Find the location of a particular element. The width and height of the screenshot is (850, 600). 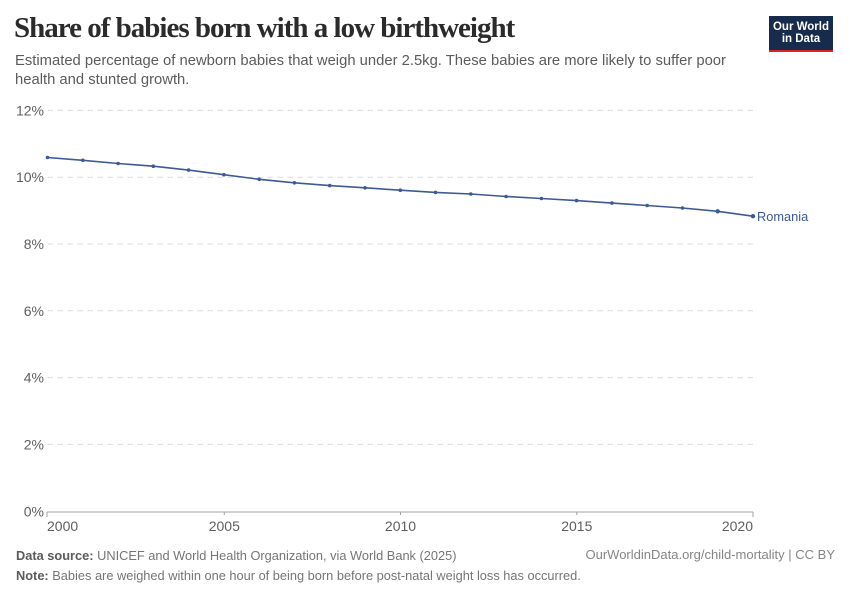

svg-text: 12% is located at coordinates (30, 110).